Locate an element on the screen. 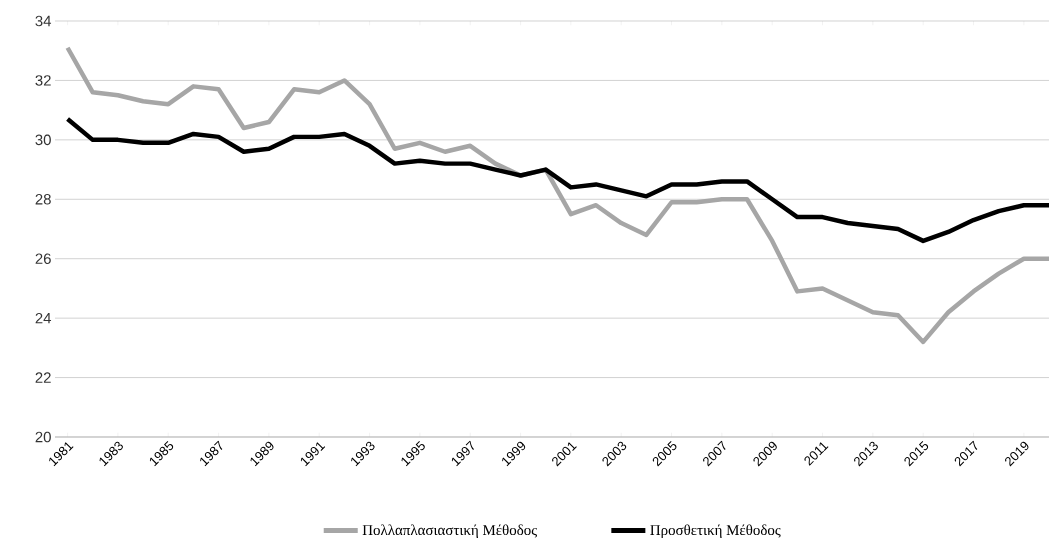 The height and width of the screenshot is (552, 1049). y-tick-label: 32 is located at coordinates (43, 80).